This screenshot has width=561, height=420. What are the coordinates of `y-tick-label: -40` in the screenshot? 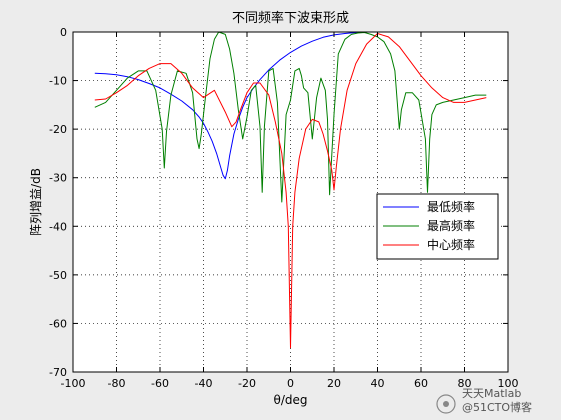 It's located at (58, 226).